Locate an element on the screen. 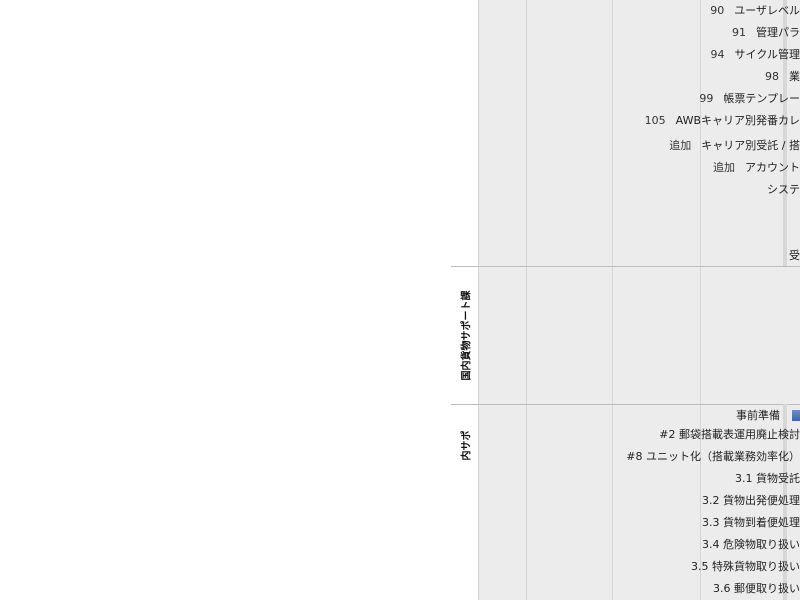 The height and width of the screenshot is (600, 800). task-row: 追加 キャリア別受託 / 搭 is located at coordinates (734, 146).